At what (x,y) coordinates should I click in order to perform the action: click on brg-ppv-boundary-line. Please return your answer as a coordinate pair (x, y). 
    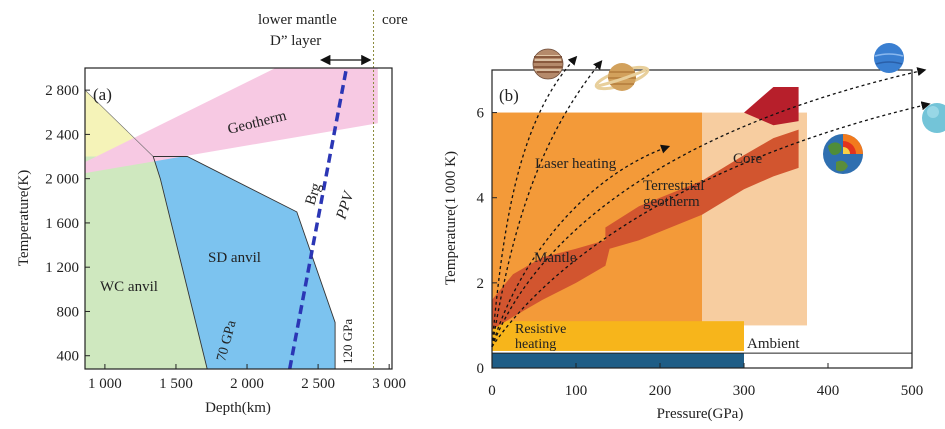
    Looking at the image, I should click on (318, 218).